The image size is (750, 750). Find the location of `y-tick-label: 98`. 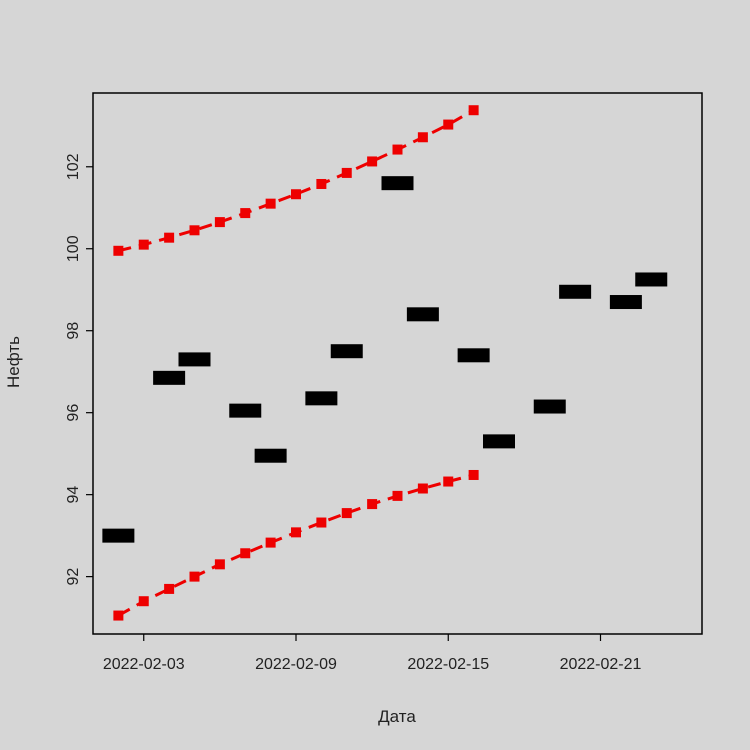

y-tick-label: 98 is located at coordinates (73, 331).